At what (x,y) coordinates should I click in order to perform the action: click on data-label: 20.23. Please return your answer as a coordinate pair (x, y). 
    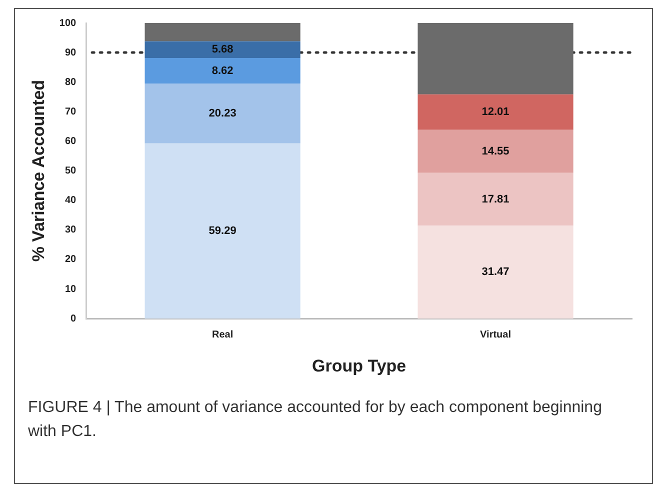
    Looking at the image, I should click on (222, 113).